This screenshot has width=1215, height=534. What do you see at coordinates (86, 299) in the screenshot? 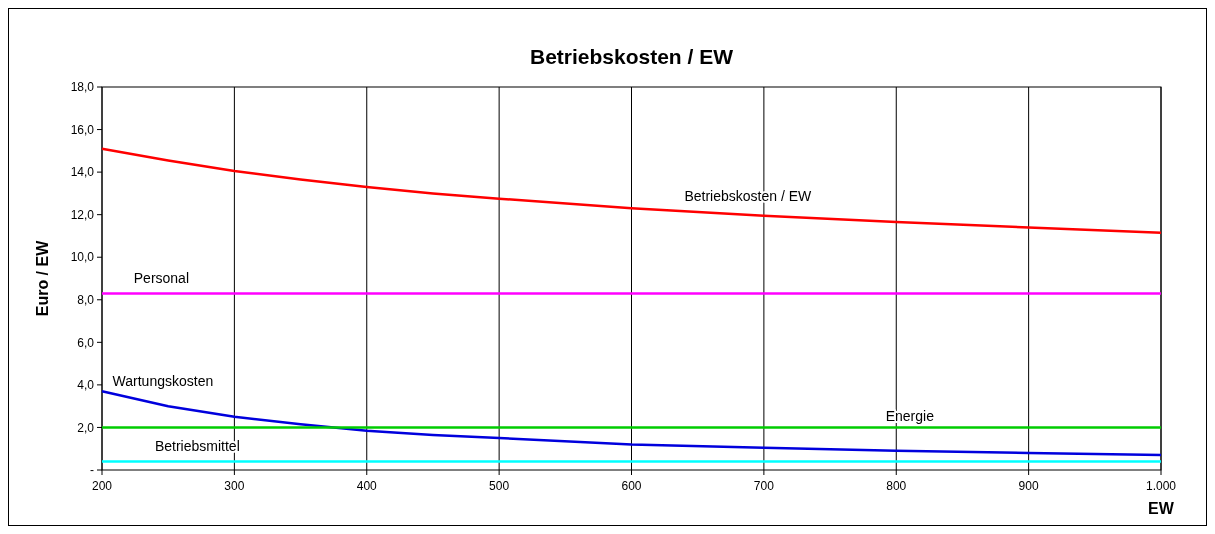
I see `y-tick-label: 8,0` at bounding box center [86, 299].